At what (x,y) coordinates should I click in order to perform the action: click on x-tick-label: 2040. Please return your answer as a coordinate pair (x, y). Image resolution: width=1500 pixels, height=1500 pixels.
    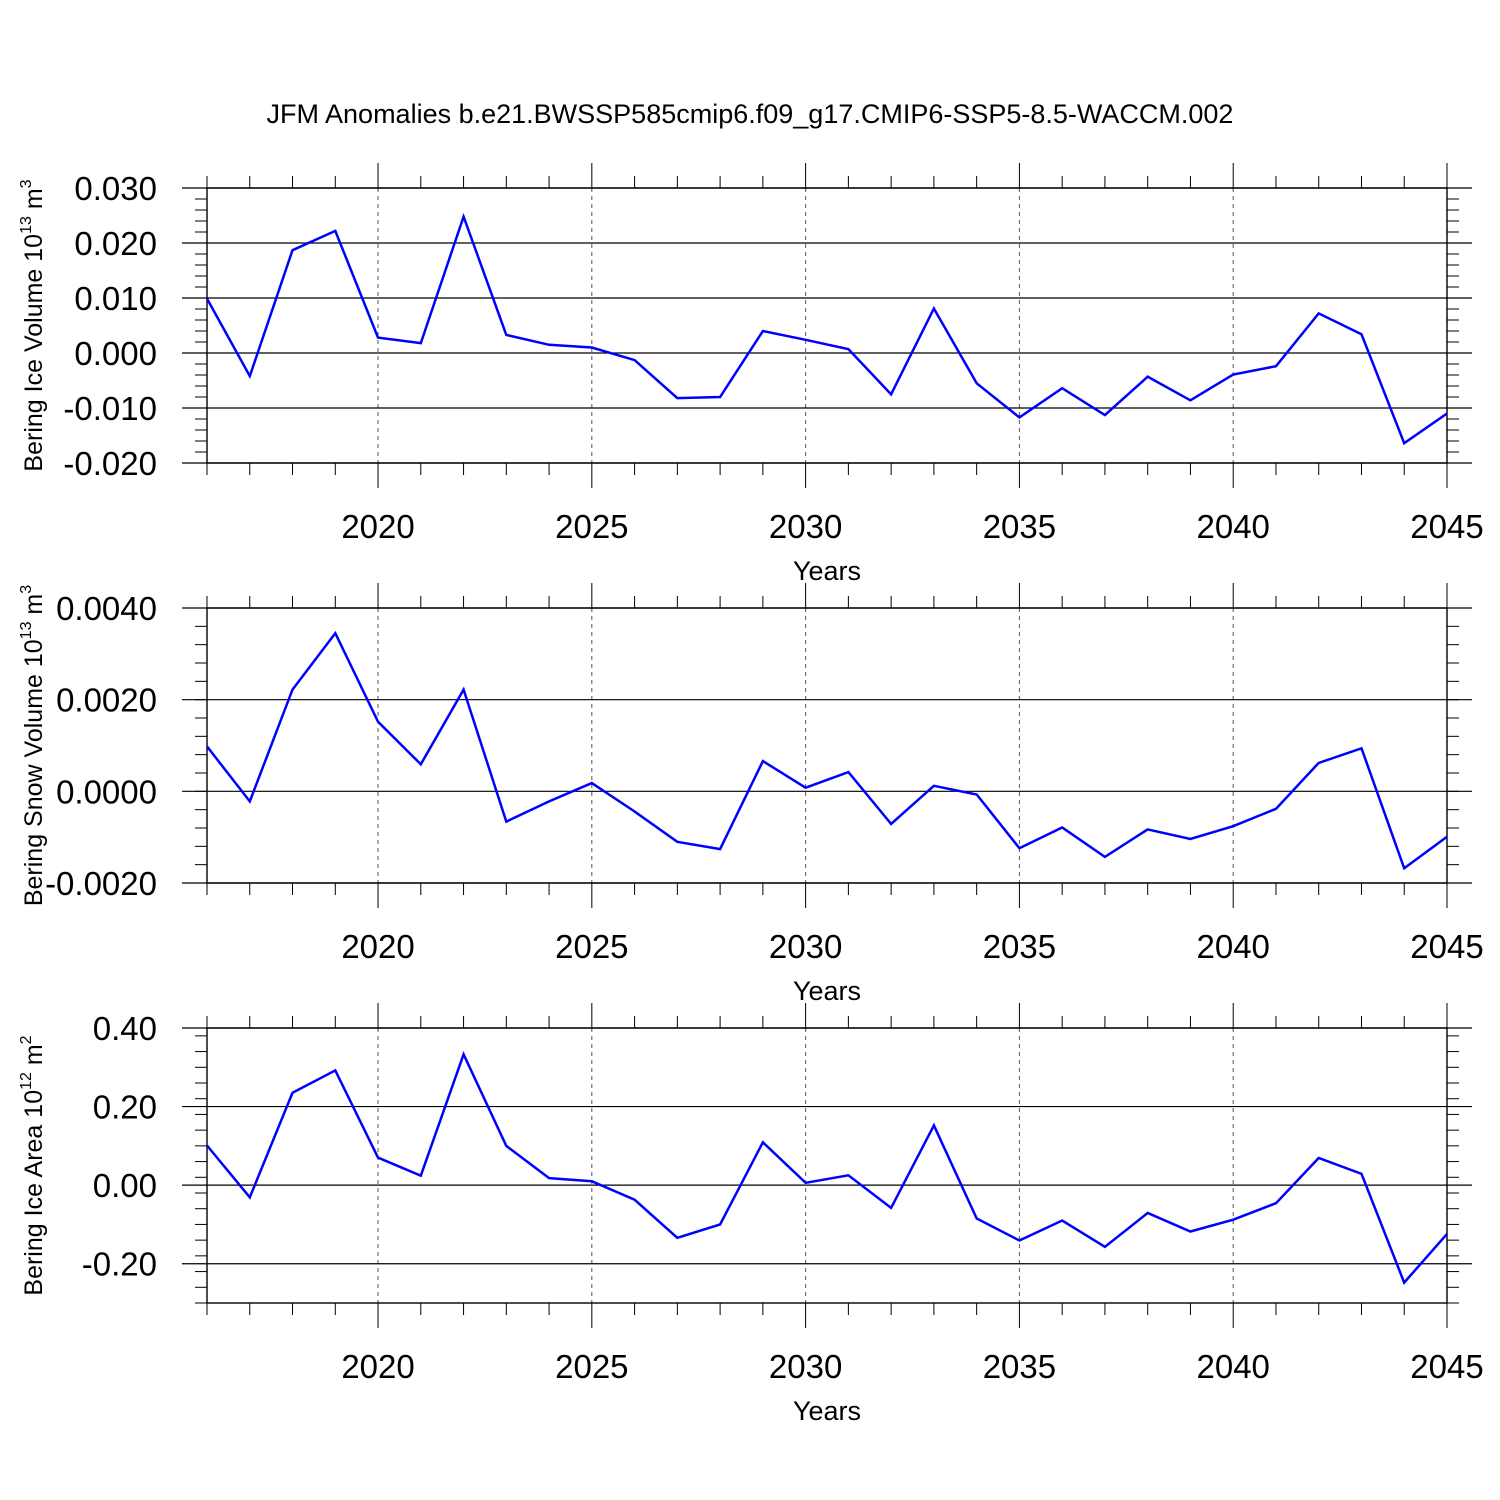
    Looking at the image, I should click on (1232, 1366).